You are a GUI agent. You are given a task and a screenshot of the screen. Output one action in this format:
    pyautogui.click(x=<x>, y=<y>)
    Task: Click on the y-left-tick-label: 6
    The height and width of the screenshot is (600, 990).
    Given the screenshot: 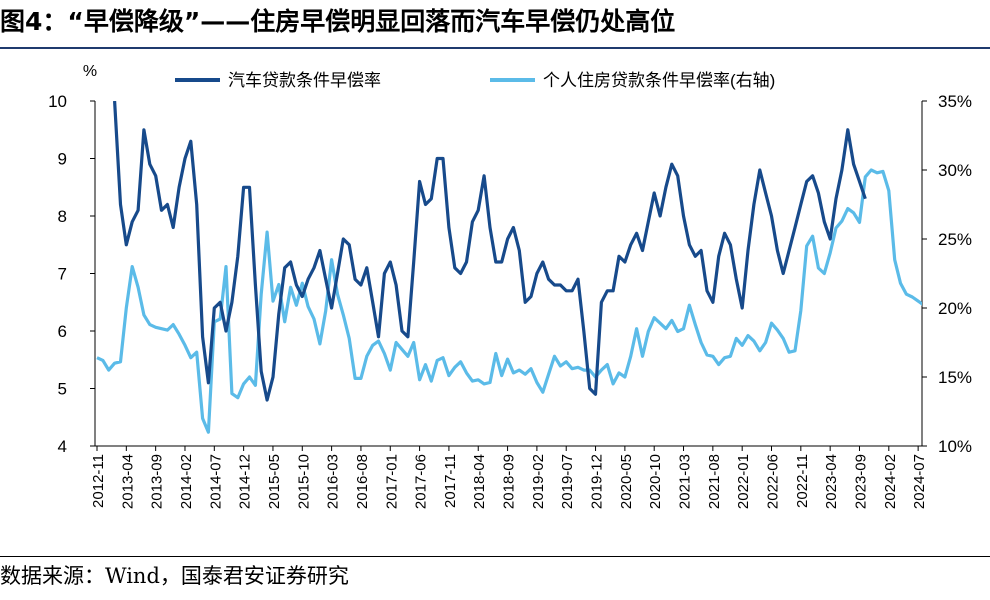 What is the action you would take?
    pyautogui.click(x=62, y=331)
    